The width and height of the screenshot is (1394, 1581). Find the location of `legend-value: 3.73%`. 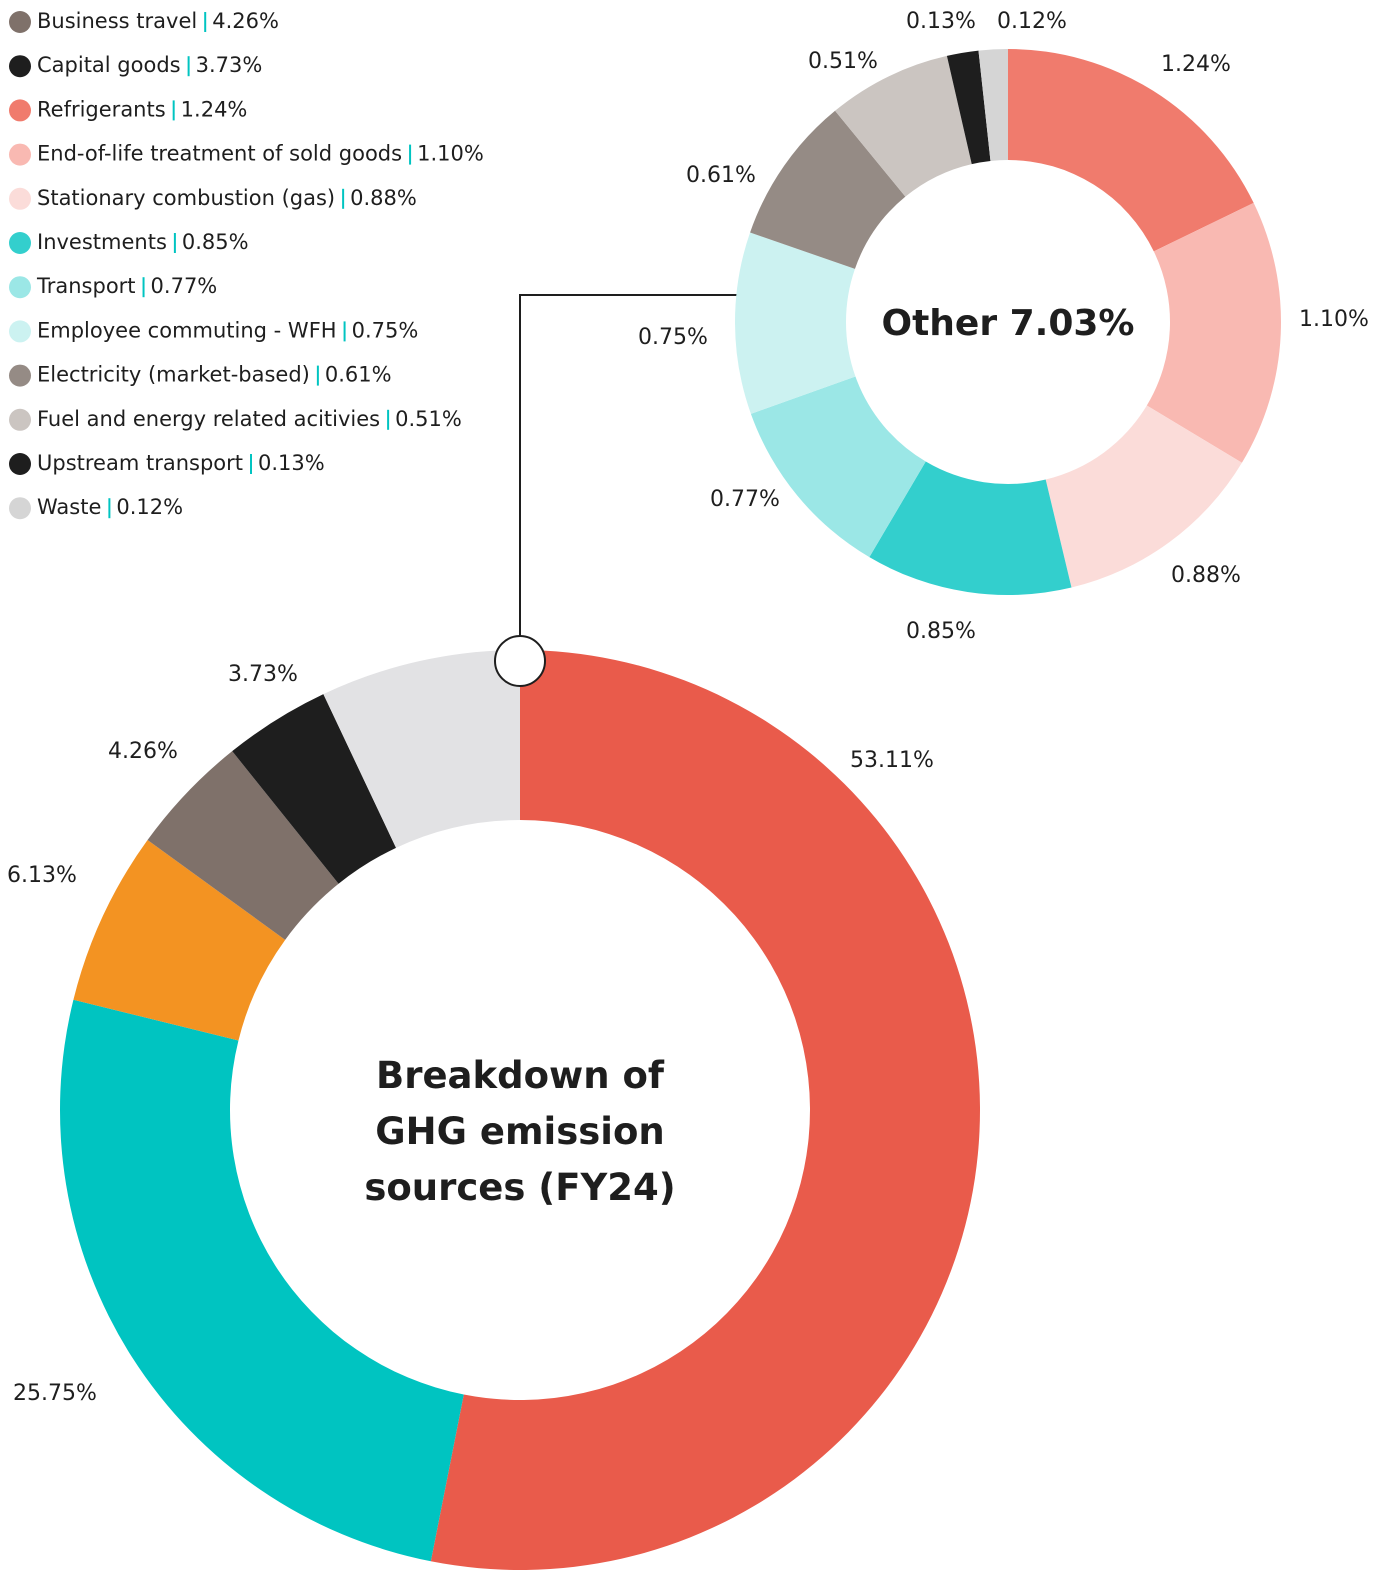

legend-value: 3.73% is located at coordinates (229, 65).